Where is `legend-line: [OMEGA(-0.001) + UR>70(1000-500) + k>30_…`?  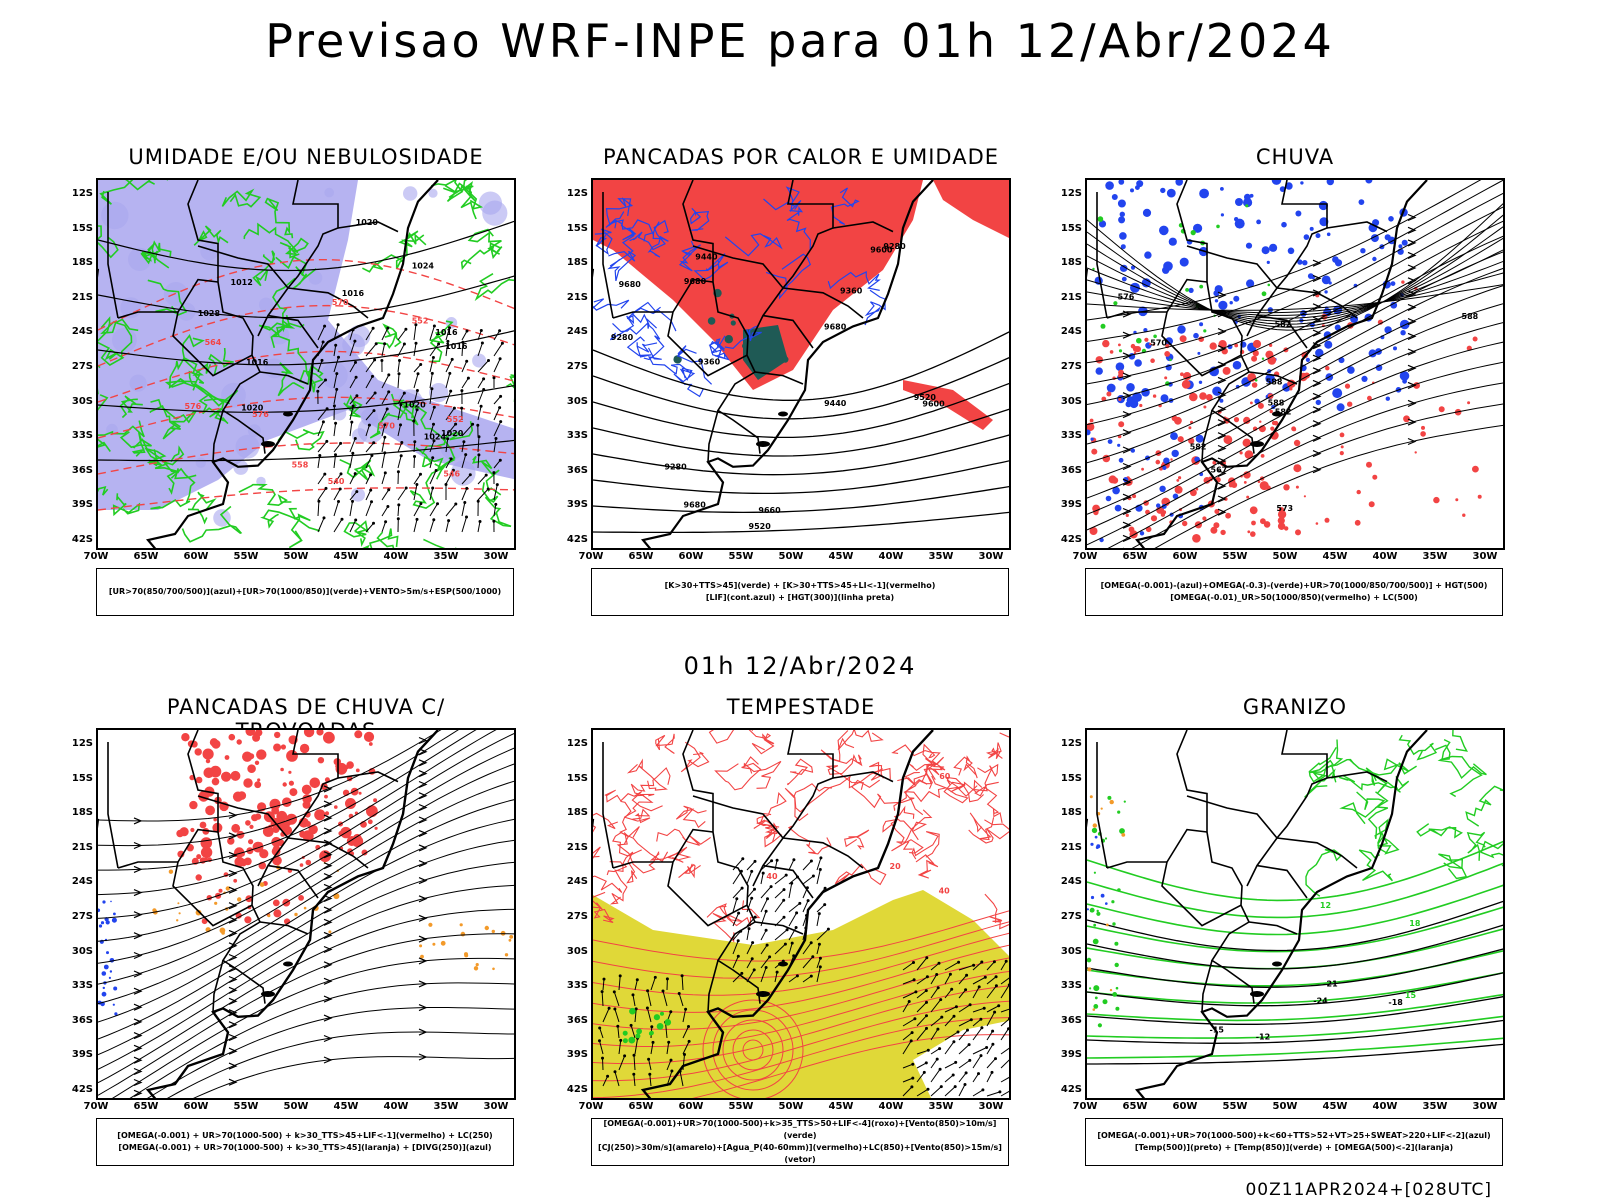
legend-line: [OMEGA(-0.001) + UR>70(1000-500) + k>30_… is located at coordinates (305, 1135).